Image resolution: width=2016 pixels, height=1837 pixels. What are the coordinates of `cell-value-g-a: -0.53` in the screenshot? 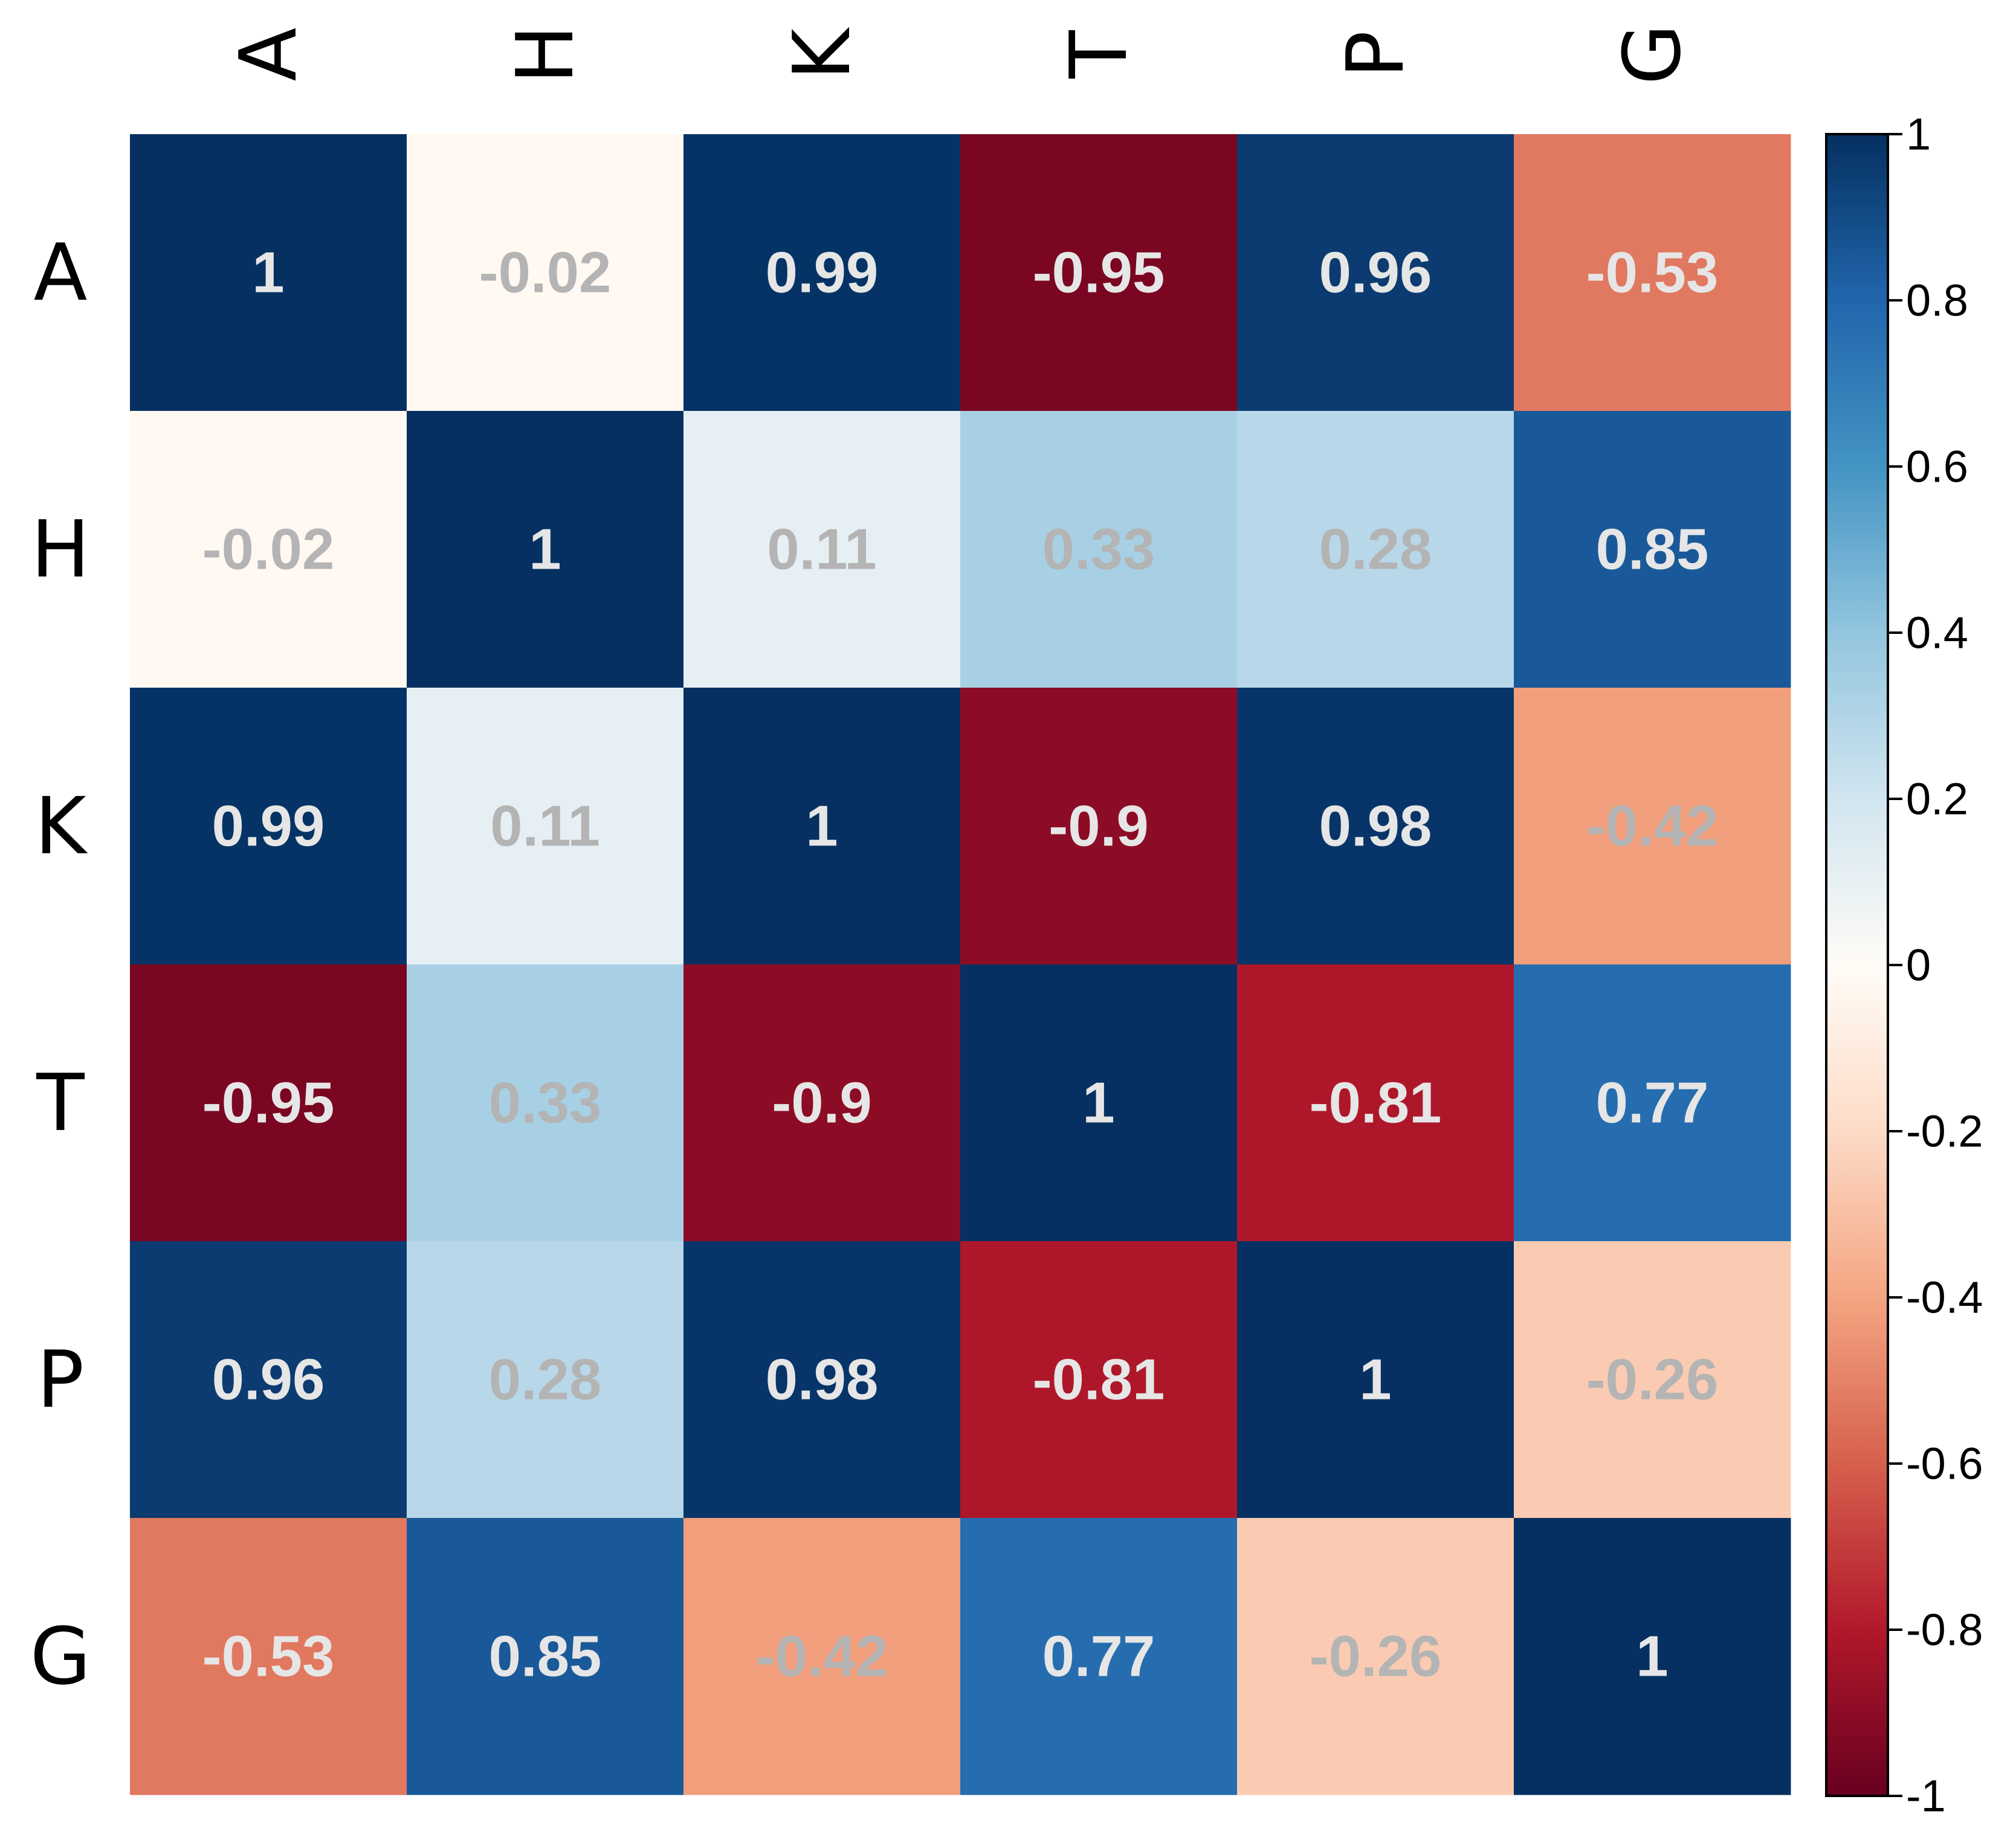 It's located at (268, 1656).